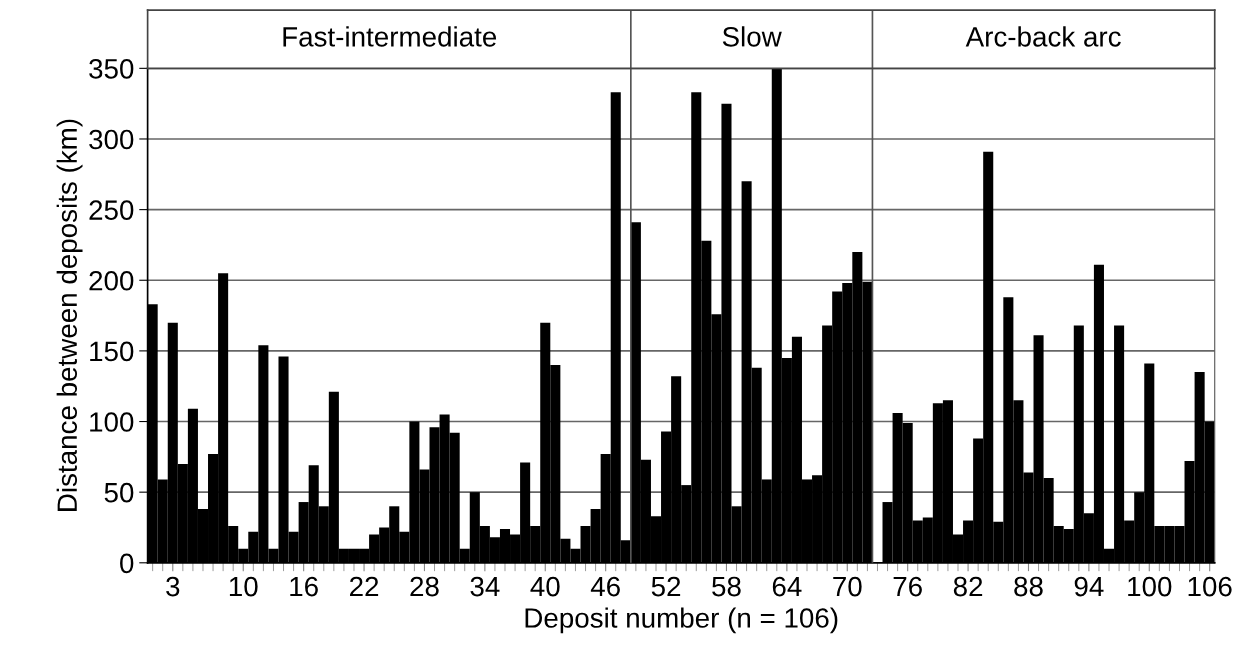 This screenshot has height=670, width=1251. What do you see at coordinates (424, 586) in the screenshot?
I see `x-tick-label: 28` at bounding box center [424, 586].